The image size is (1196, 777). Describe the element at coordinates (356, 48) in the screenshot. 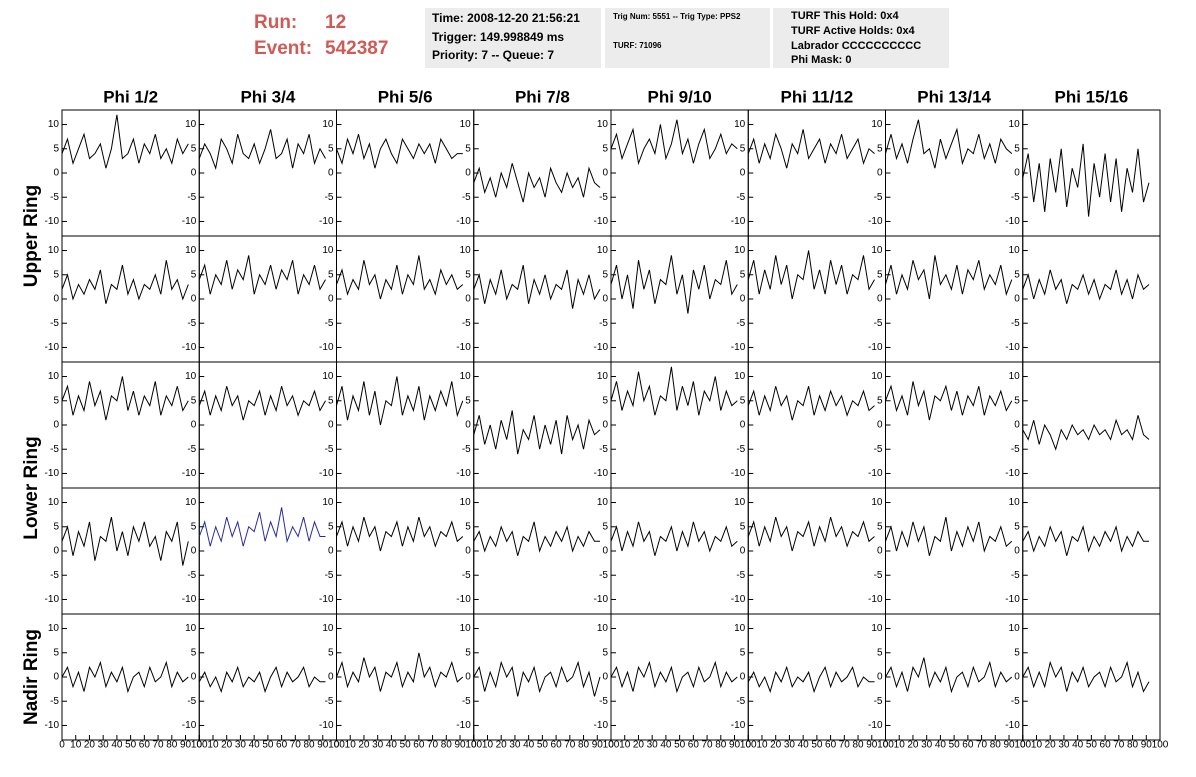

I see `event-number: 542387` at that location.